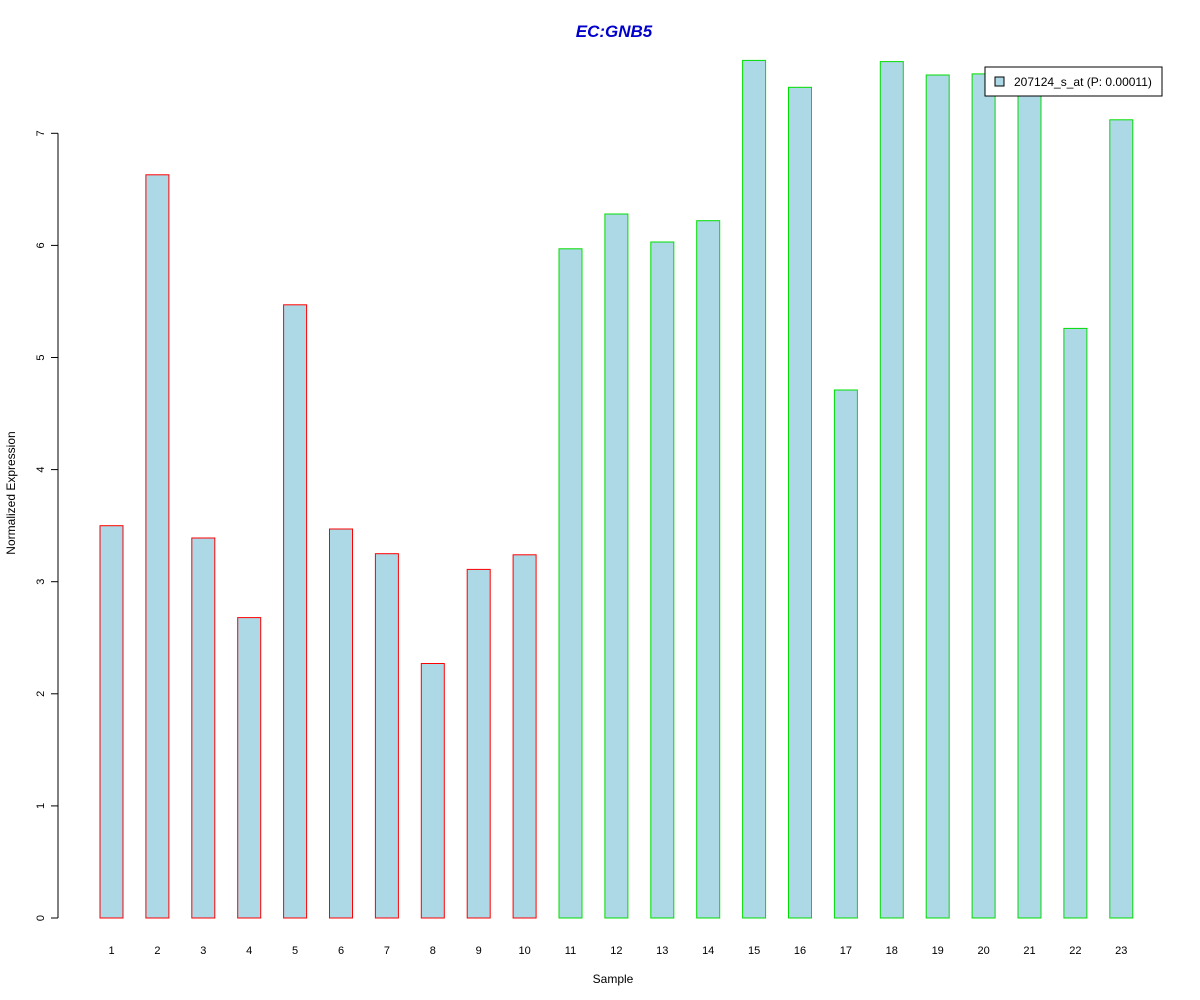  I want to click on x-tick-label: 14, so click(708, 951).